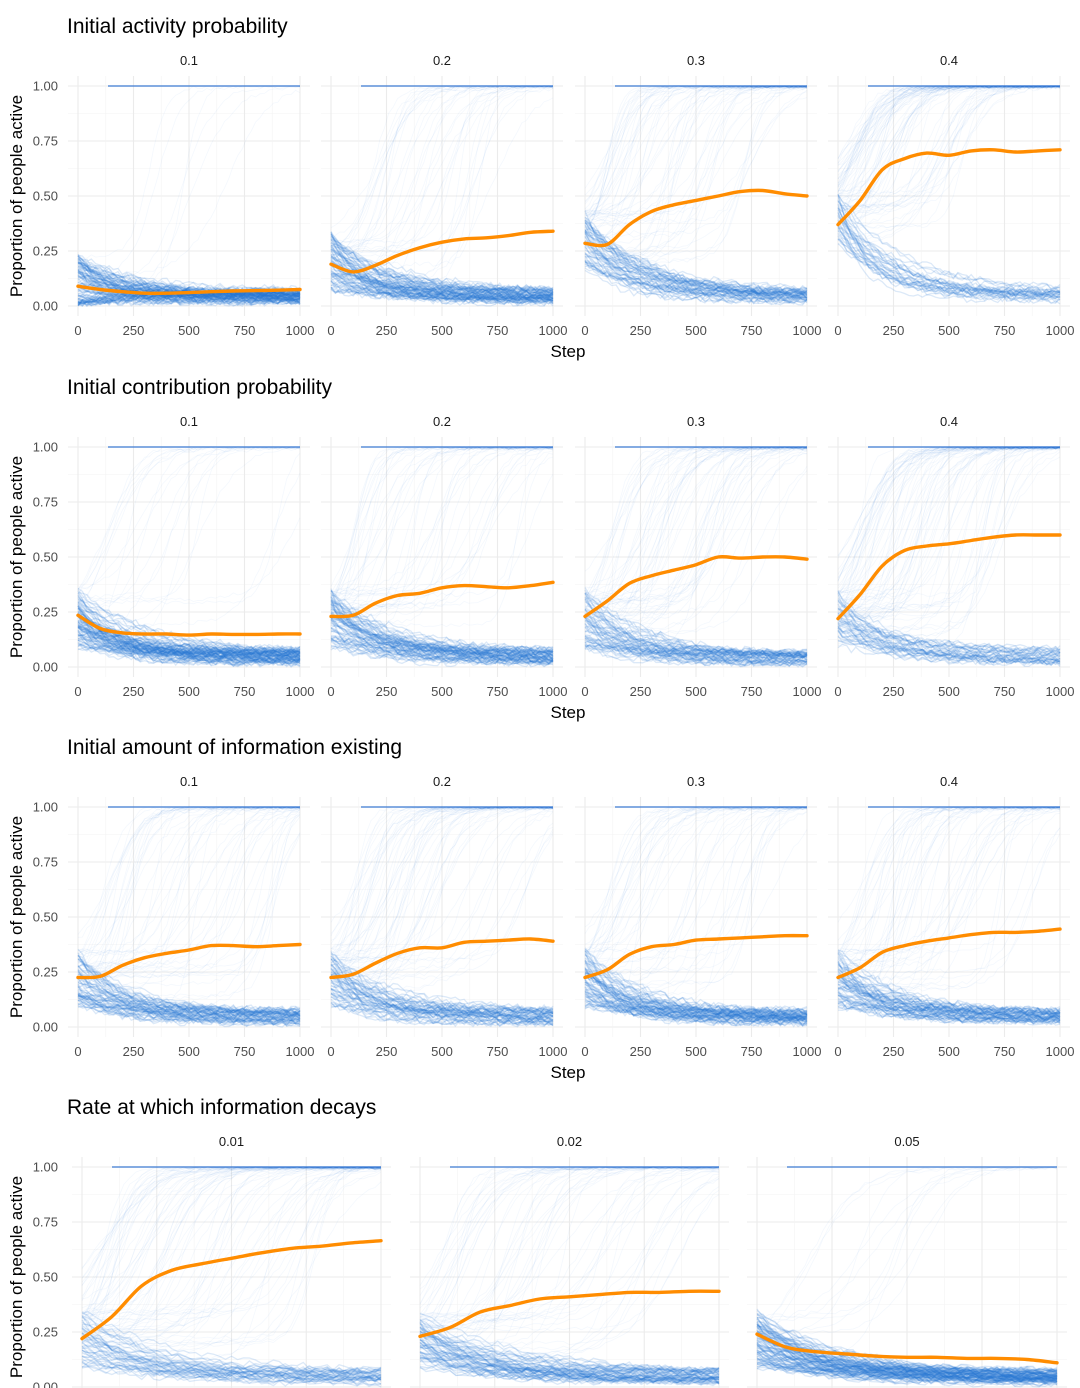  What do you see at coordinates (837, 691) in the screenshot?
I see `x-tick-label: 0` at bounding box center [837, 691].